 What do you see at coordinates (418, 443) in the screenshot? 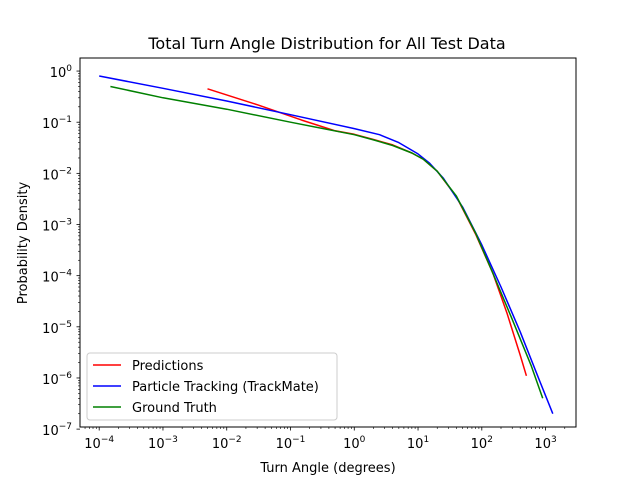
I see `x-tick-label: 10¹` at bounding box center [418, 443].